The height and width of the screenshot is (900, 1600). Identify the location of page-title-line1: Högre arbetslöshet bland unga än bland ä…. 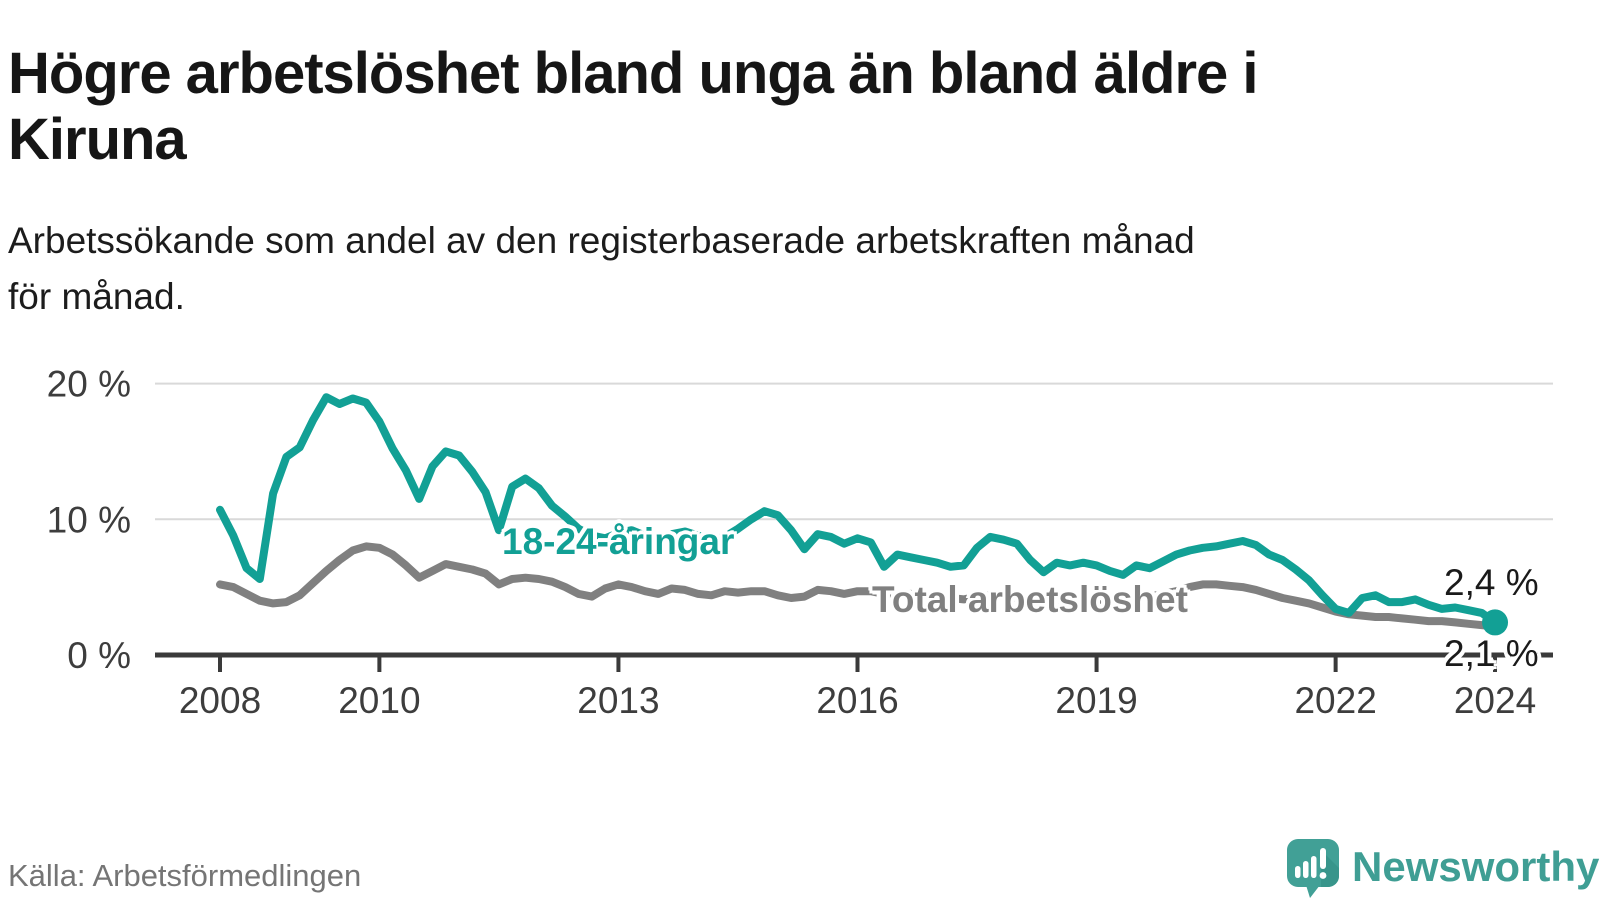
(633, 73).